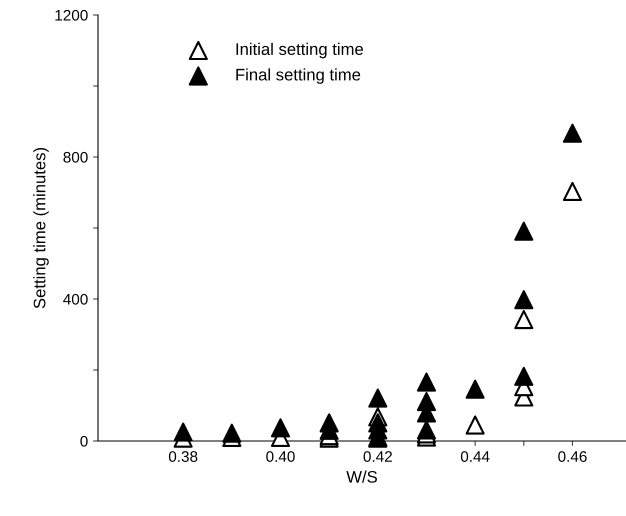  What do you see at coordinates (299, 50) in the screenshot?
I see `legend-label: Initial setting time` at bounding box center [299, 50].